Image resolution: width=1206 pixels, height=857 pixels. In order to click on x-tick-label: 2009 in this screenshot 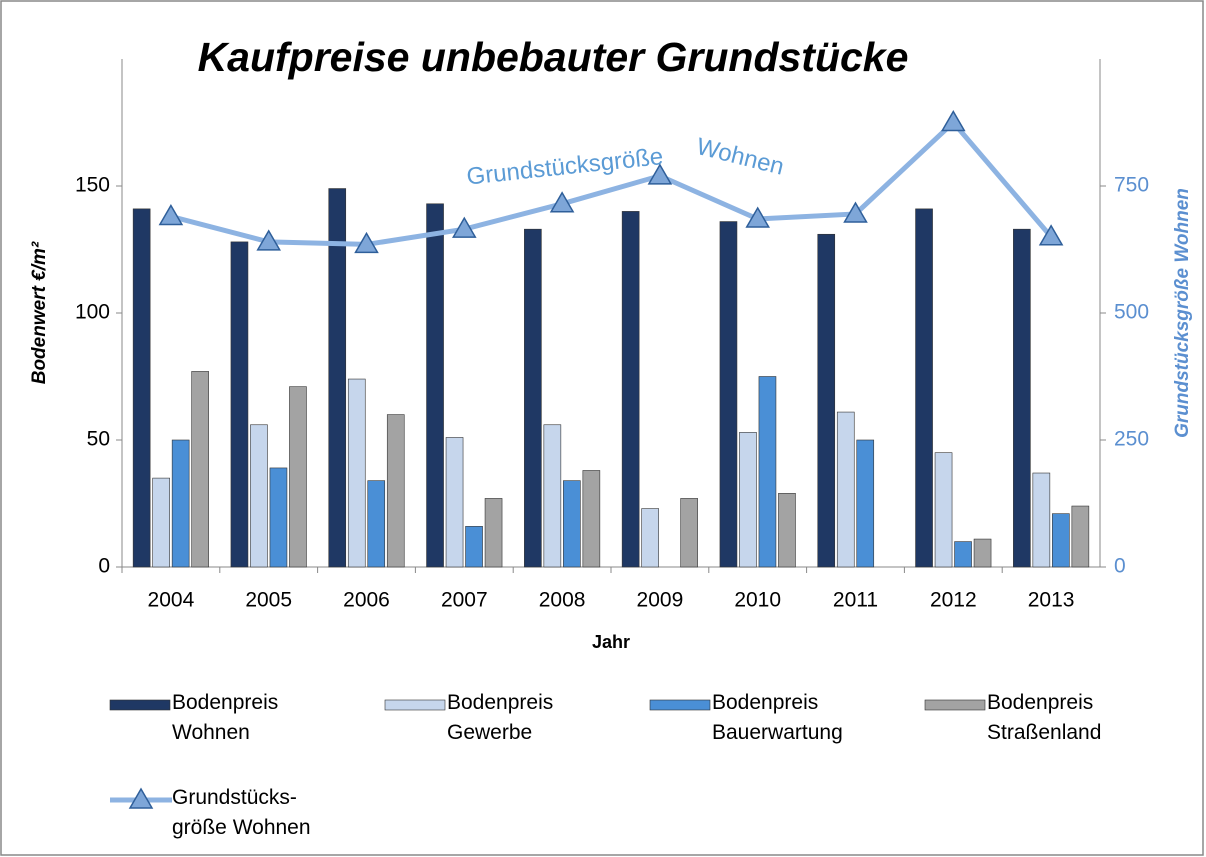, I will do `click(660, 600)`.